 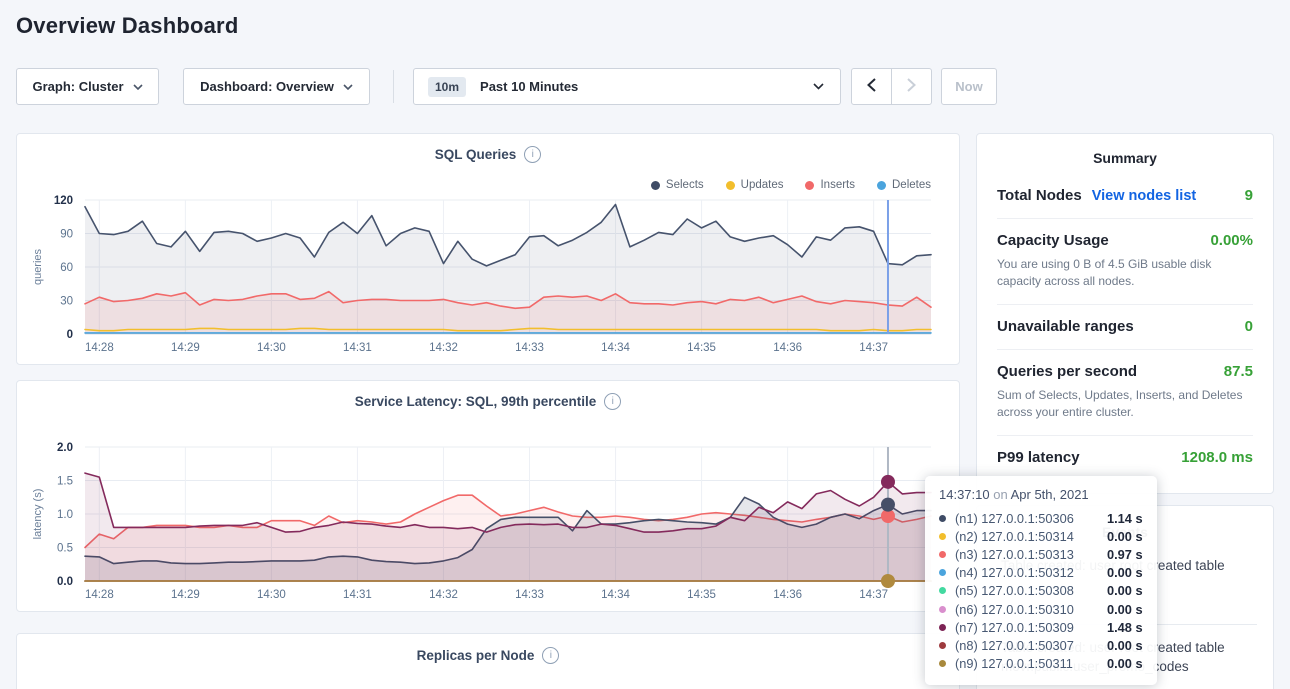 I want to click on svg-text: 0.0, so click(x=65, y=582).